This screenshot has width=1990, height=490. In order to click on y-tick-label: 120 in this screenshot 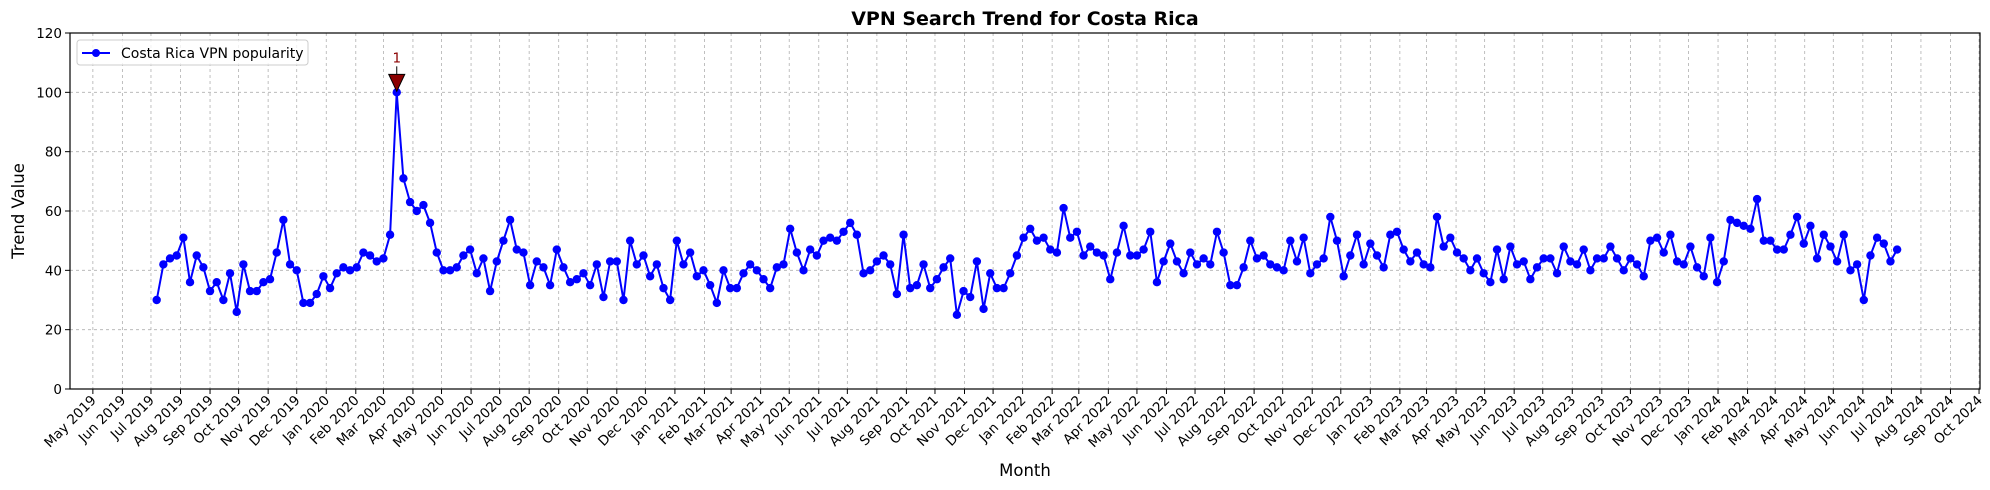, I will do `click(49, 34)`.